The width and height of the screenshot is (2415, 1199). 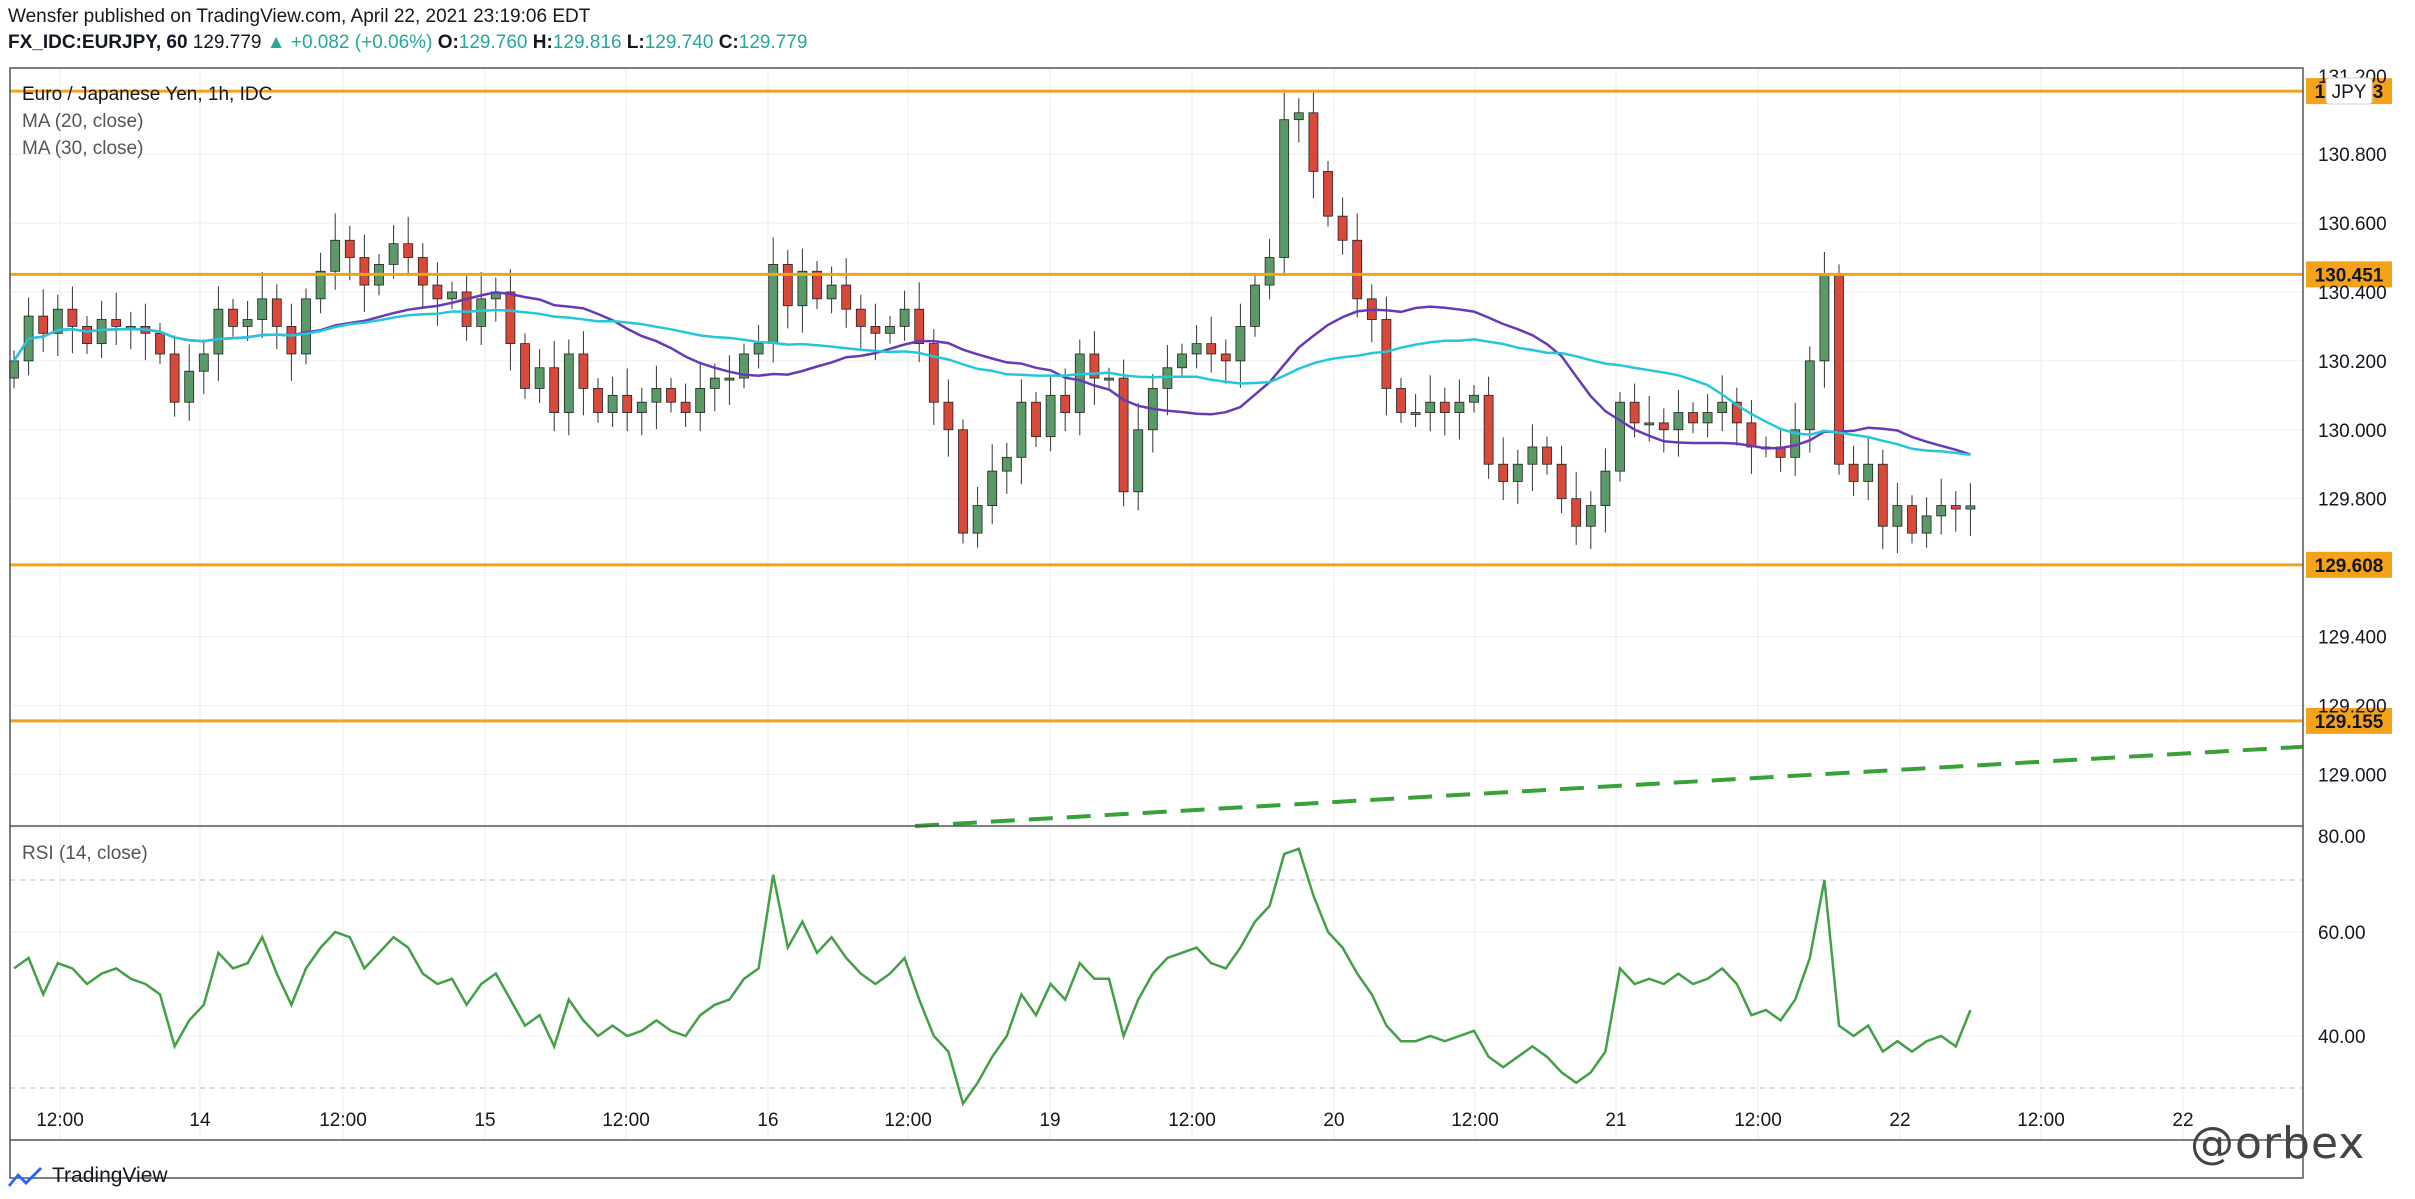 What do you see at coordinates (2342, 933) in the screenshot?
I see `rsi-tick-label: 60.00` at bounding box center [2342, 933].